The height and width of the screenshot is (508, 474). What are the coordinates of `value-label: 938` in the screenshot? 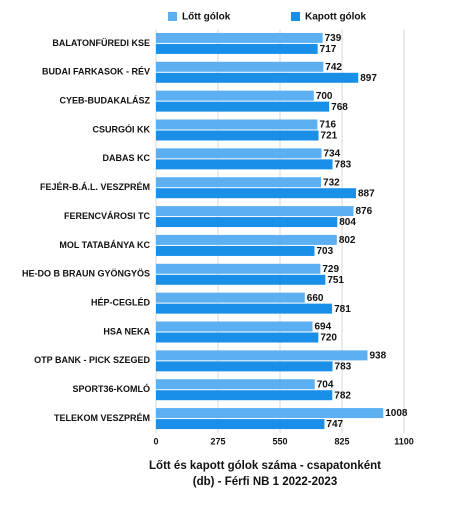 It's located at (377, 355).